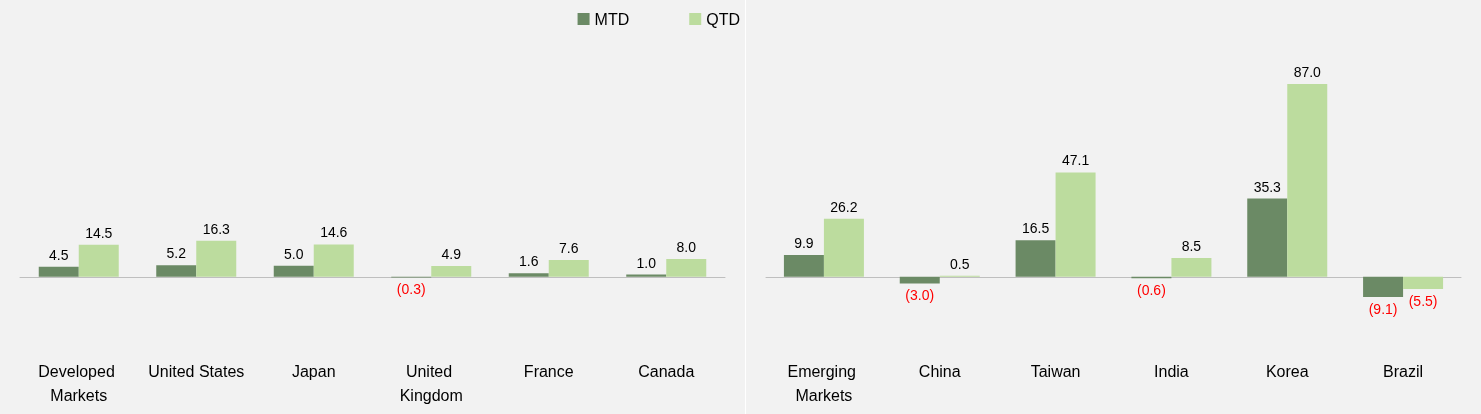  What do you see at coordinates (529, 261) in the screenshot?
I see `data-label: 1.6` at bounding box center [529, 261].